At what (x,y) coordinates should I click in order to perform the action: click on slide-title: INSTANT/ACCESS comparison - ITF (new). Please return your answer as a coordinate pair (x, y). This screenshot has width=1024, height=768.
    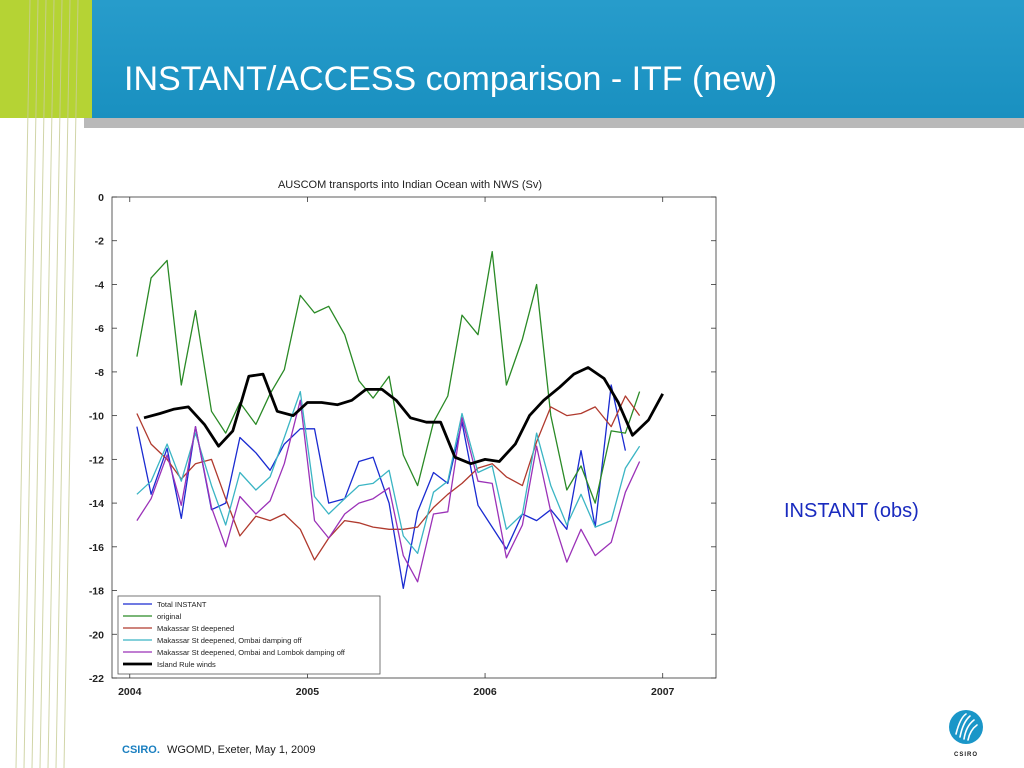
    Looking at the image, I should click on (451, 79).